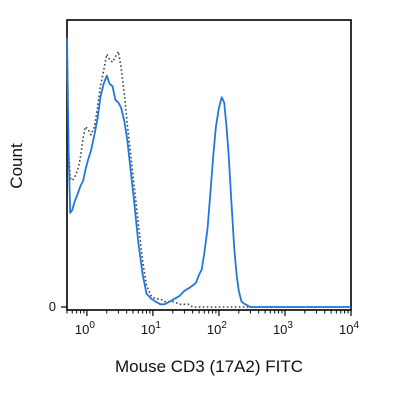  What do you see at coordinates (209, 366) in the screenshot?
I see `x-axis-title: Mouse CD3 (17A2) FITC` at bounding box center [209, 366].